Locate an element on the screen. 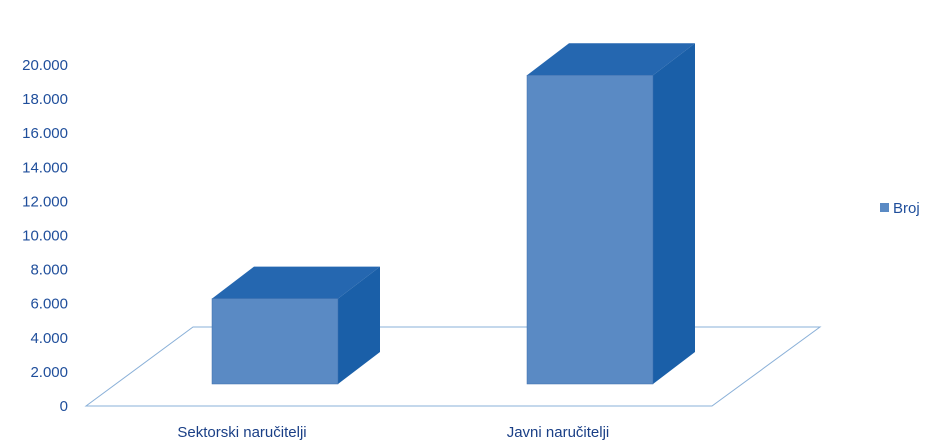  category-label: Javni naručitelji is located at coordinates (558, 432).